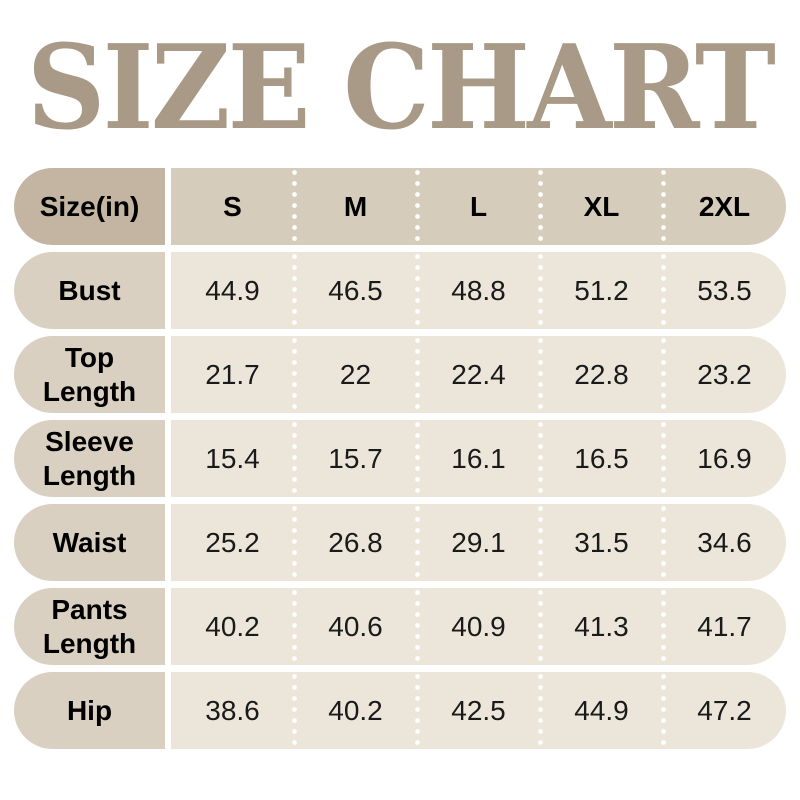  Describe the element at coordinates (723, 374) in the screenshot. I see `value-cell: 23.2` at that location.